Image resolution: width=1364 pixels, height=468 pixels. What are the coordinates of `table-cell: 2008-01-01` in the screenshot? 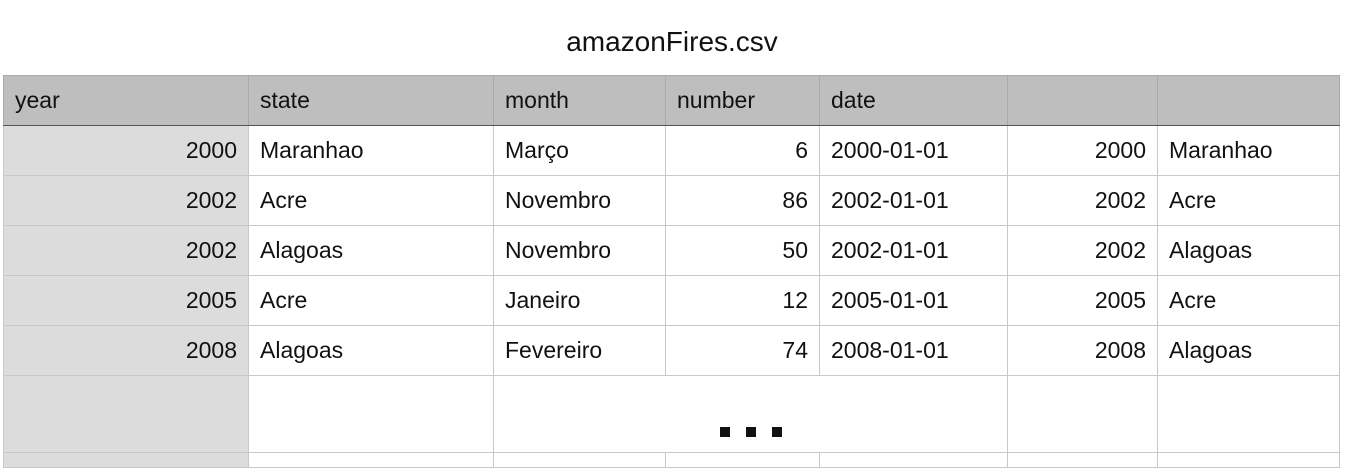 It's located at (913, 350).